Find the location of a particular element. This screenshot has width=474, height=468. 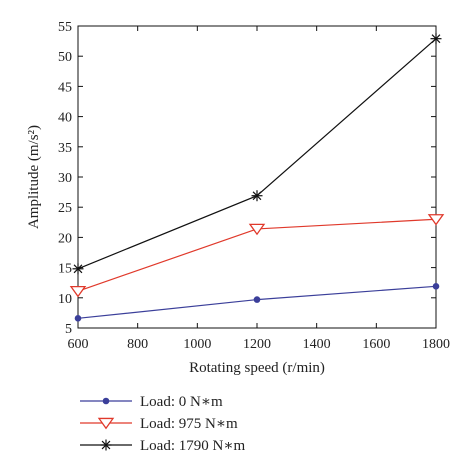

y-tick-label: 20 is located at coordinates (65, 238).